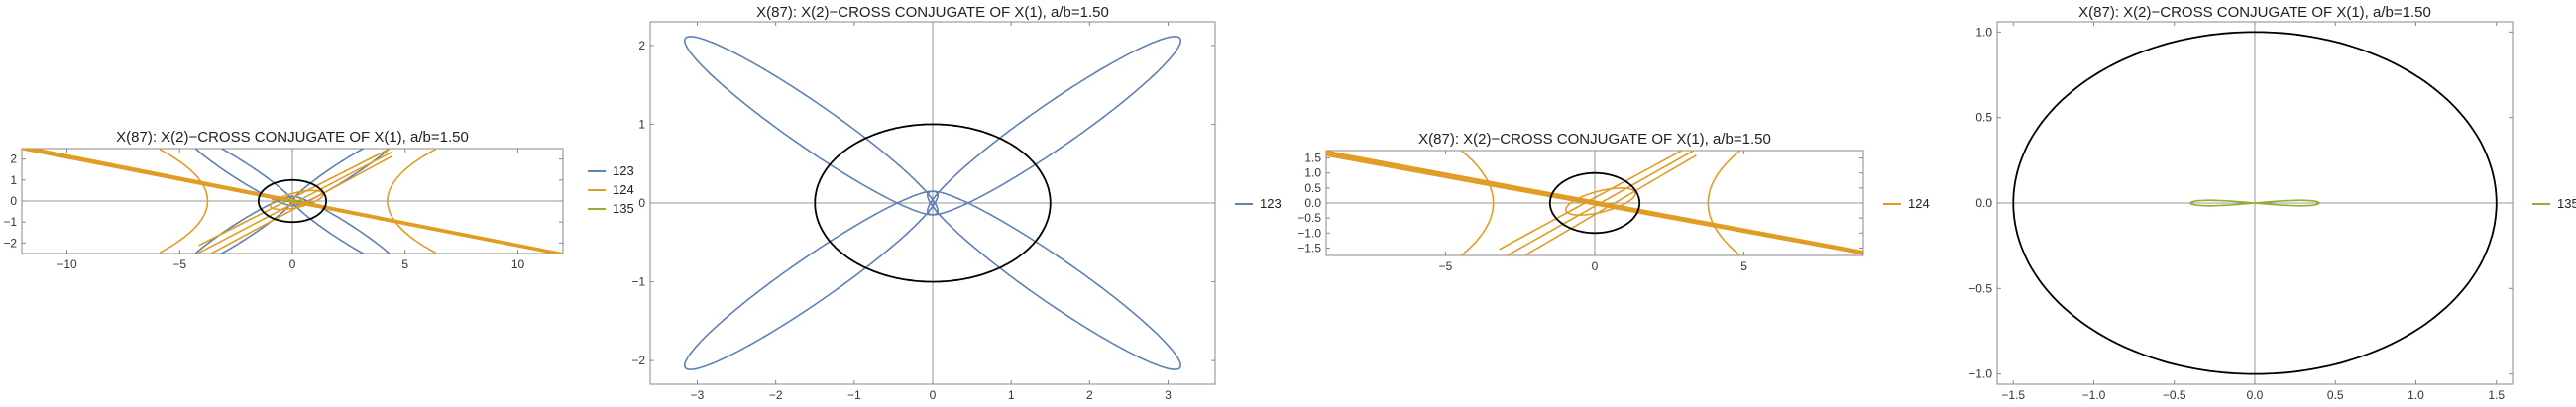 Image resolution: width=2576 pixels, height=407 pixels. What do you see at coordinates (2335, 395) in the screenshot?
I see `x-tick-label: 0.5` at bounding box center [2335, 395].